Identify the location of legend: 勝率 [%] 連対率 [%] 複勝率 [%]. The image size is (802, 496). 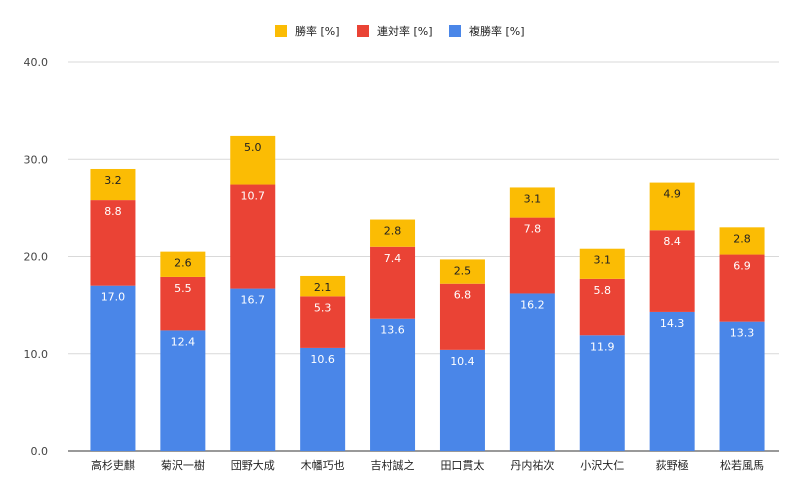
(400, 31).